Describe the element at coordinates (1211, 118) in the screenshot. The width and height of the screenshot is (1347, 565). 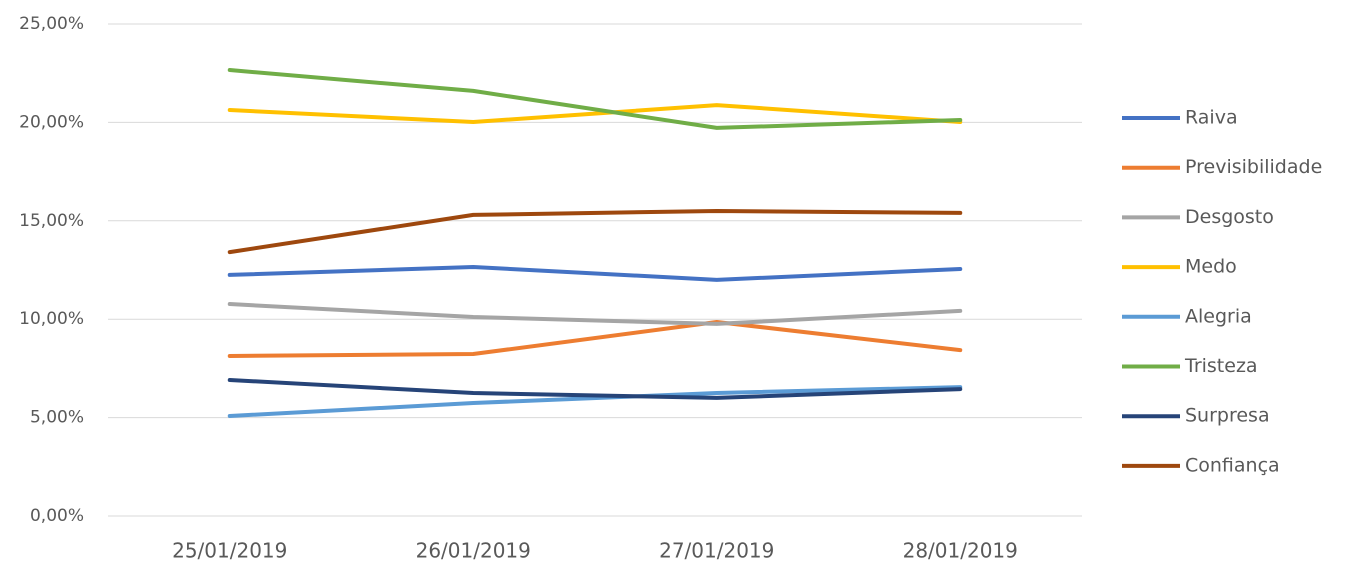
I see `legend-label: Raiva` at that location.